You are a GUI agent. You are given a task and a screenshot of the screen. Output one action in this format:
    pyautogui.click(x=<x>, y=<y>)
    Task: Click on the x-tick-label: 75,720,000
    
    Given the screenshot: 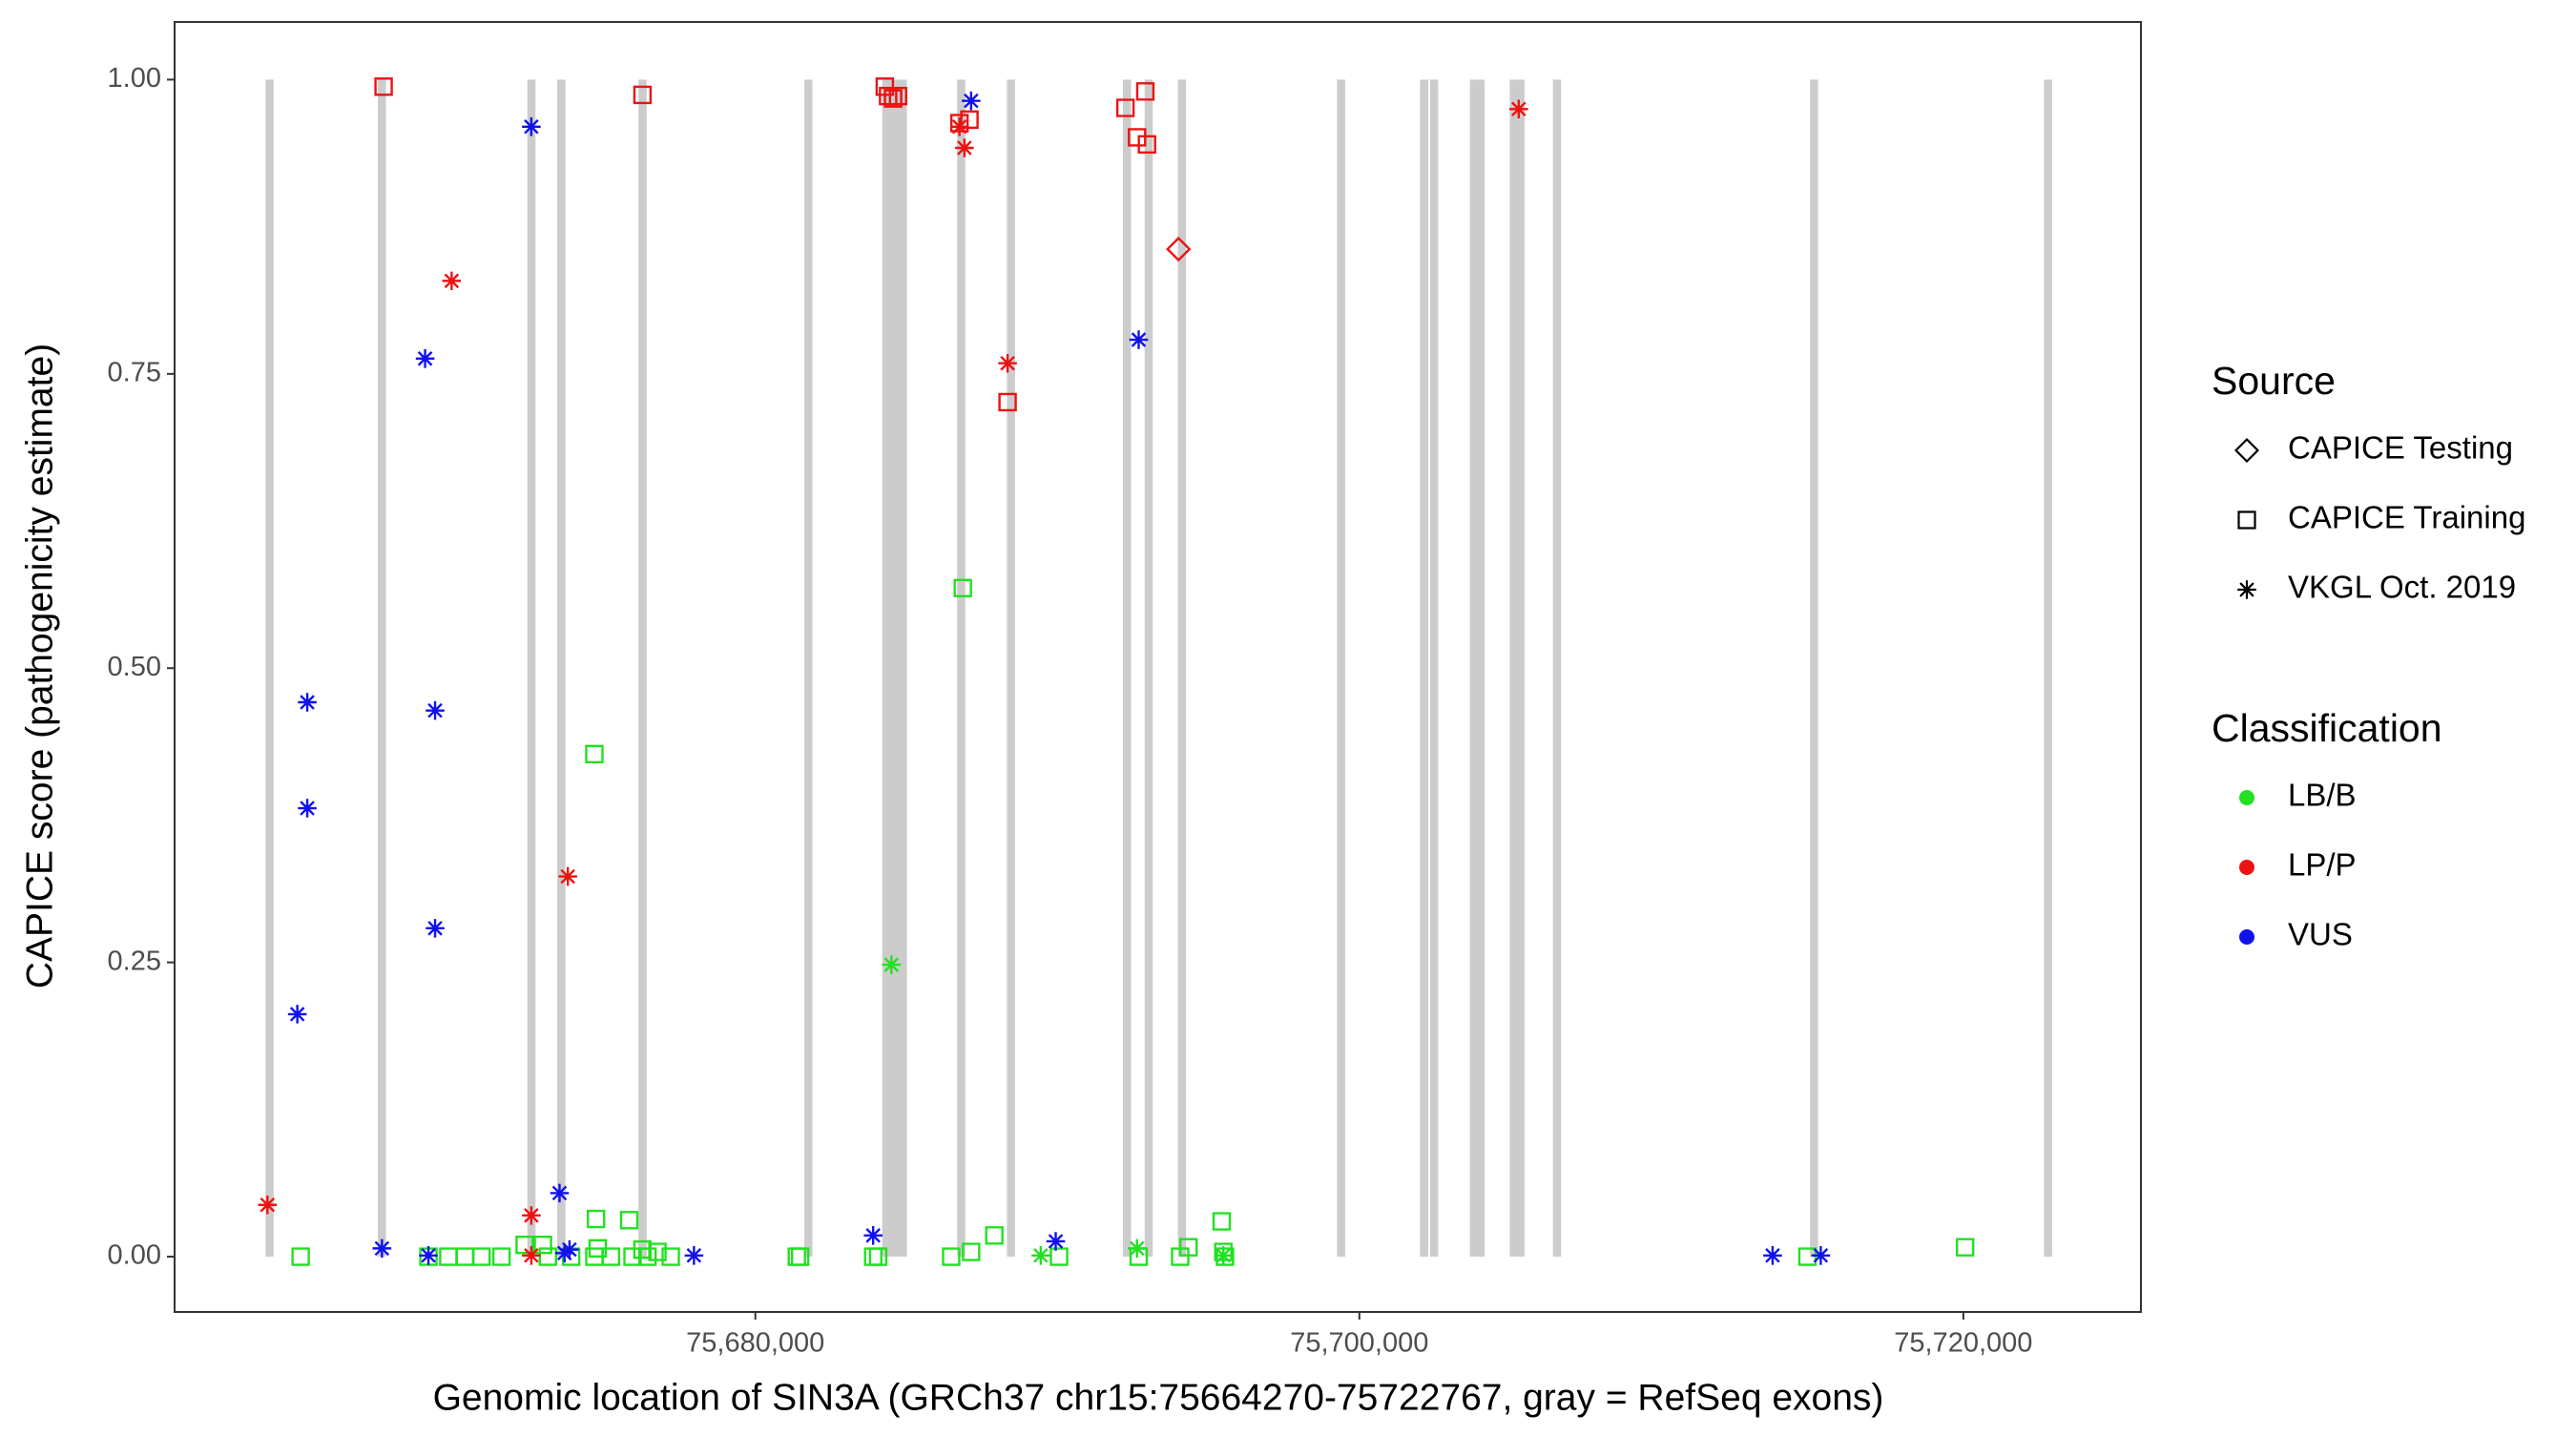 What is the action you would take?
    pyautogui.click(x=1963, y=1343)
    